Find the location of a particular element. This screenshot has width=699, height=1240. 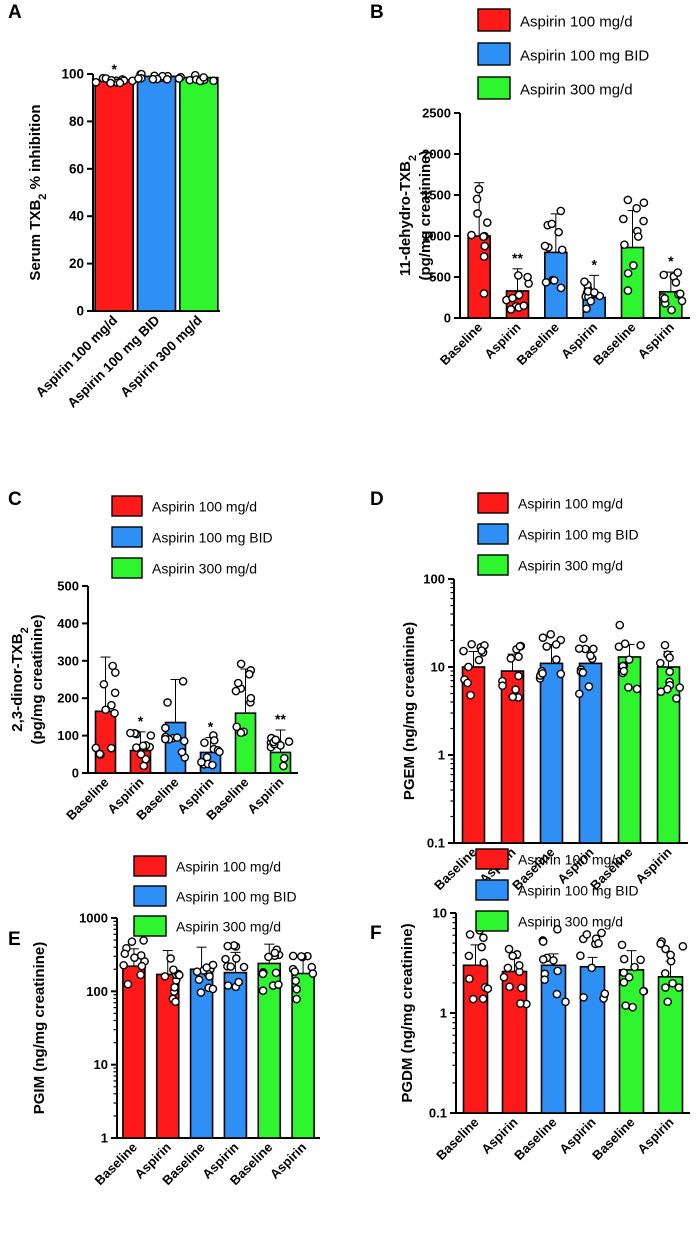

y-axis-label-main: 11-dehydro-TXB is located at coordinates (405, 218).